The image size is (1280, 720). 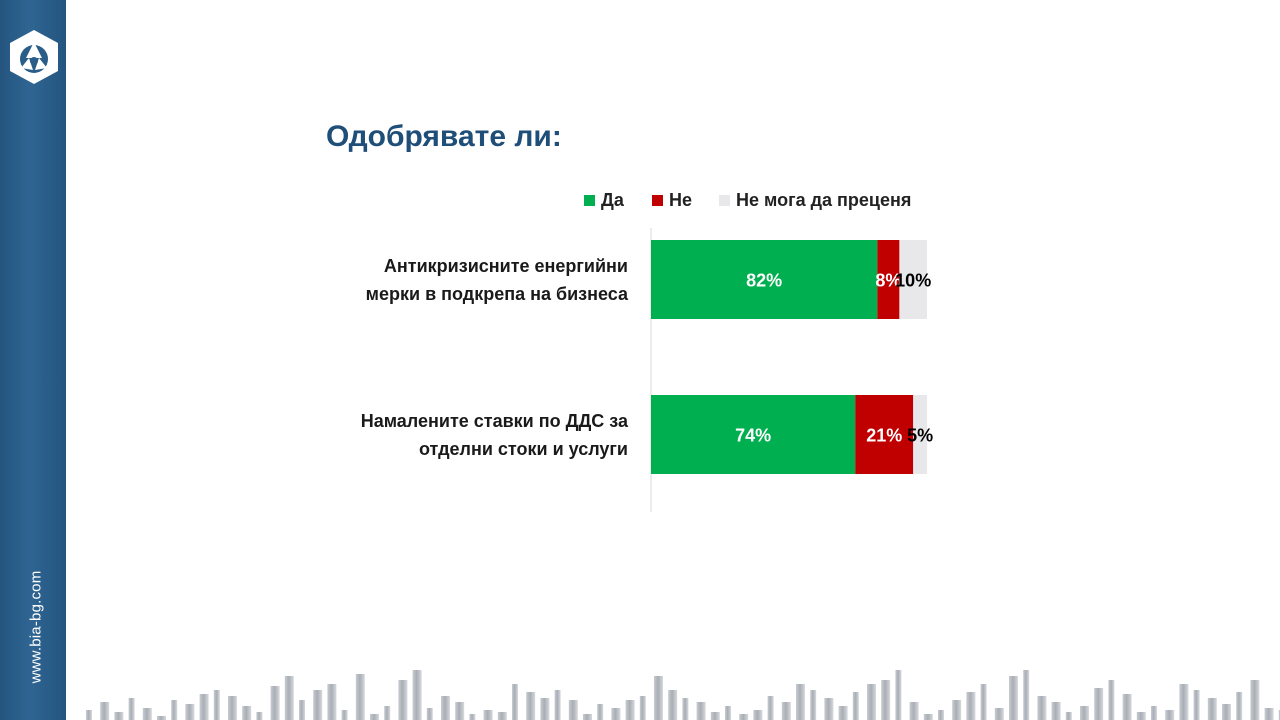 I want to click on chart-title: Одобрявате ли:, so click(x=444, y=136).